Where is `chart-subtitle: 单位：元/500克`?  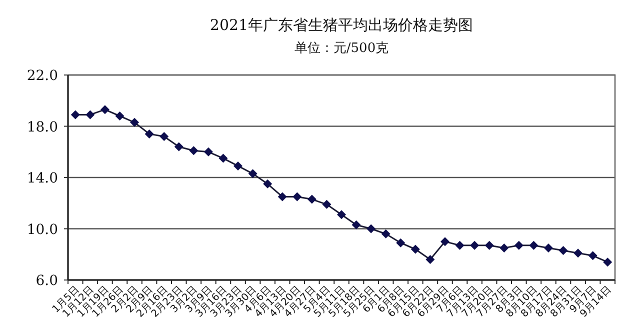
chart-subtitle: 单位：元/500克 is located at coordinates (341, 48).